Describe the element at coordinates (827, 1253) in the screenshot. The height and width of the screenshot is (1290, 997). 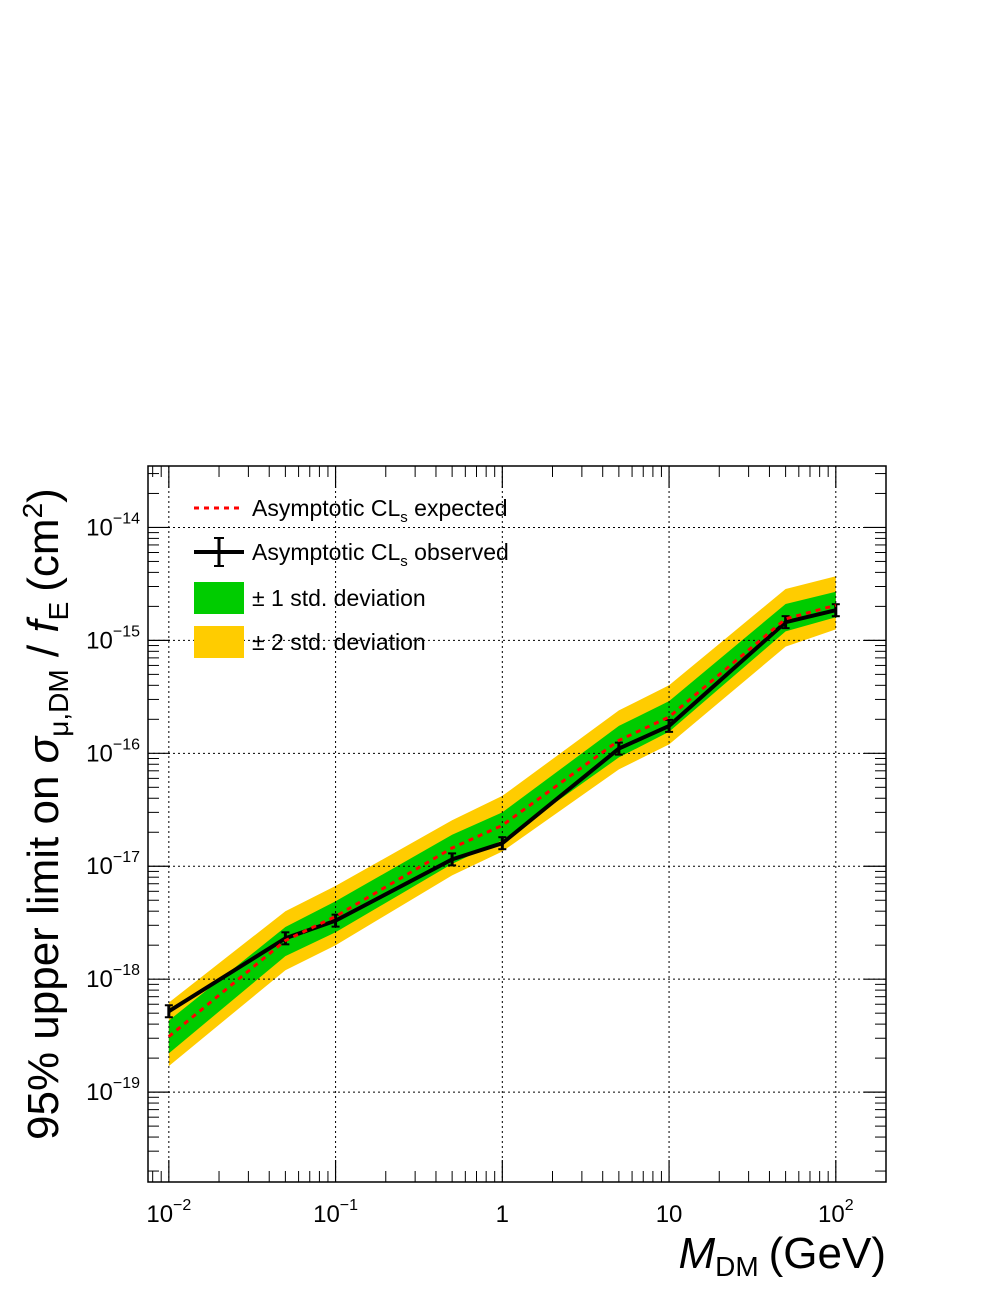
I see `x-label-unit: (GeV)` at that location.